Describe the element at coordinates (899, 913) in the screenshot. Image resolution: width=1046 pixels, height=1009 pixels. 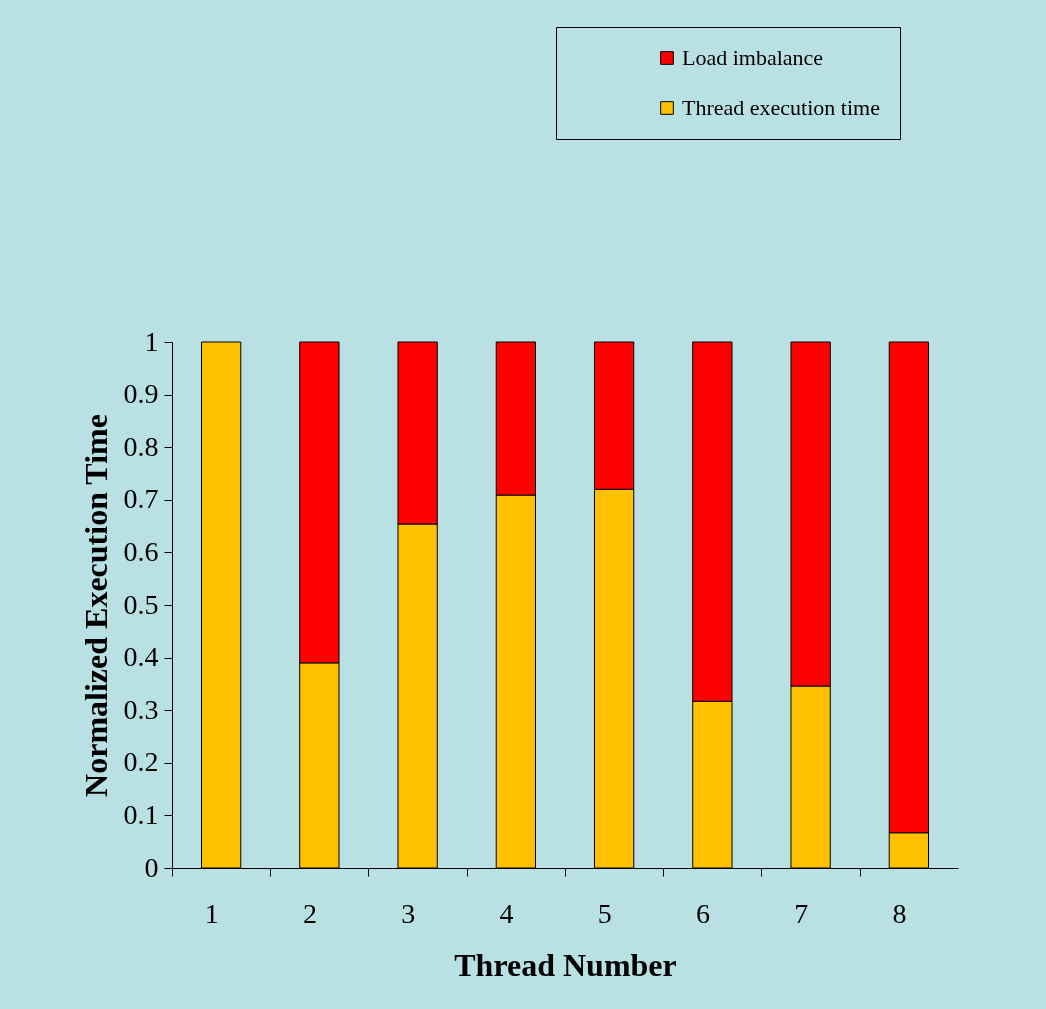
I see `x-tick-label: 8` at that location.